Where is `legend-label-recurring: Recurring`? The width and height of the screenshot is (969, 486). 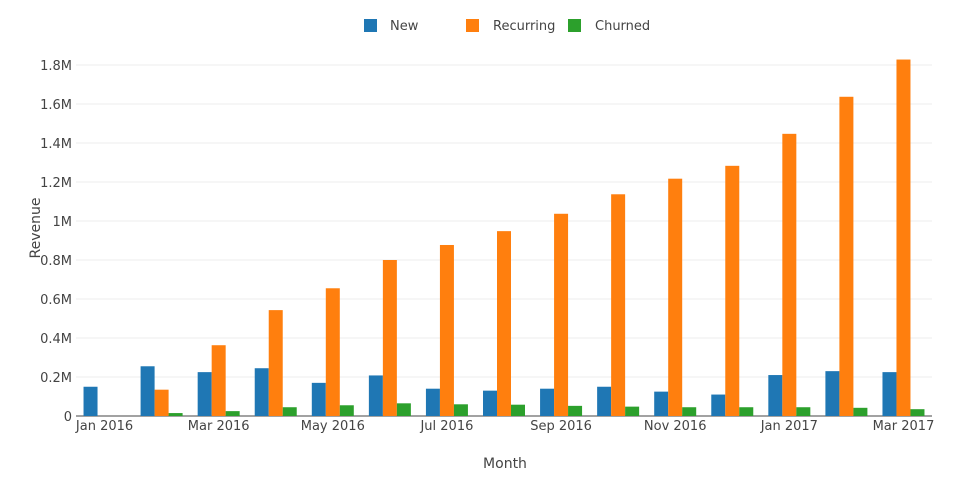
legend-label-recurring: Recurring is located at coordinates (524, 26).